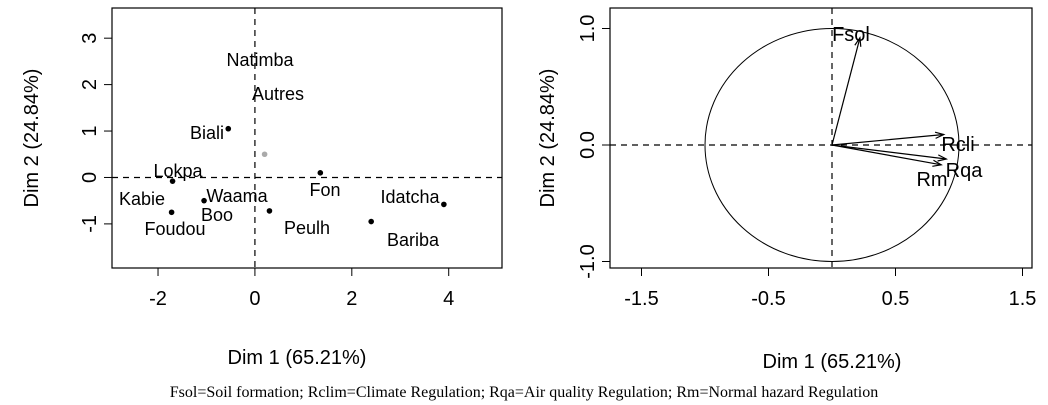 Image resolution: width=1048 pixels, height=405 pixels. I want to click on point-label: Kabie, so click(142, 199).